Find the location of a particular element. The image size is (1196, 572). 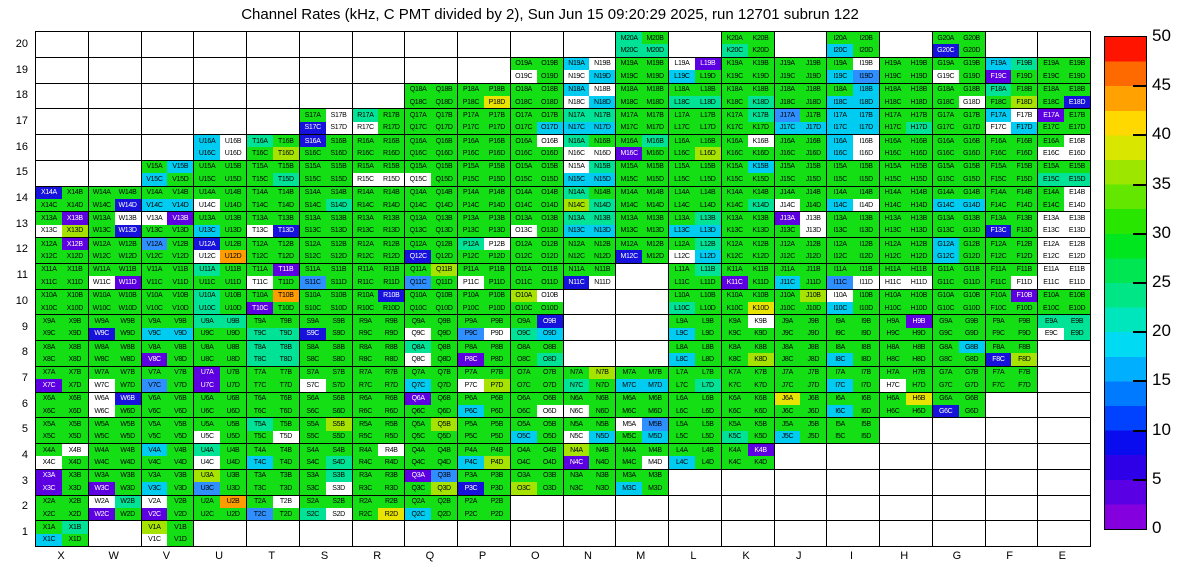

cell-E9A: E9A is located at coordinates (1051, 321).